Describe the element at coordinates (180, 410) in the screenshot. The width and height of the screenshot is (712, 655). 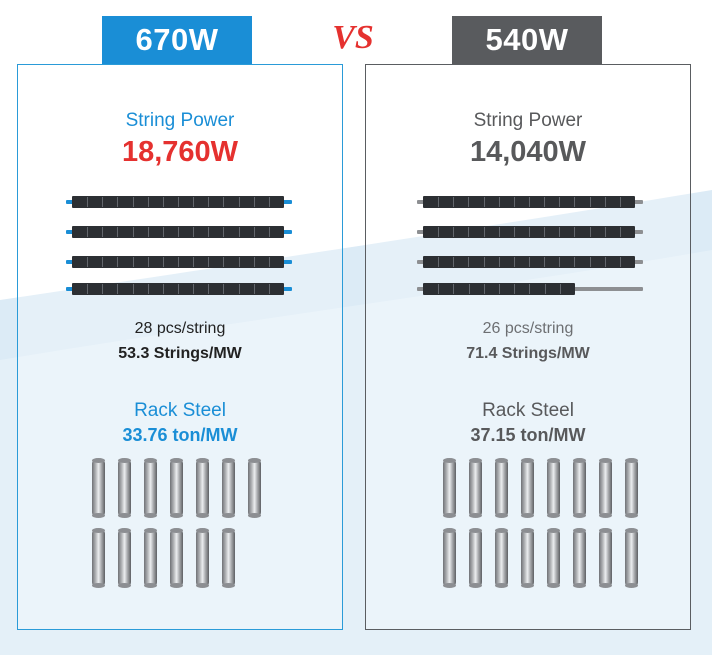
I see `left-rack-label: Rack Steel` at that location.